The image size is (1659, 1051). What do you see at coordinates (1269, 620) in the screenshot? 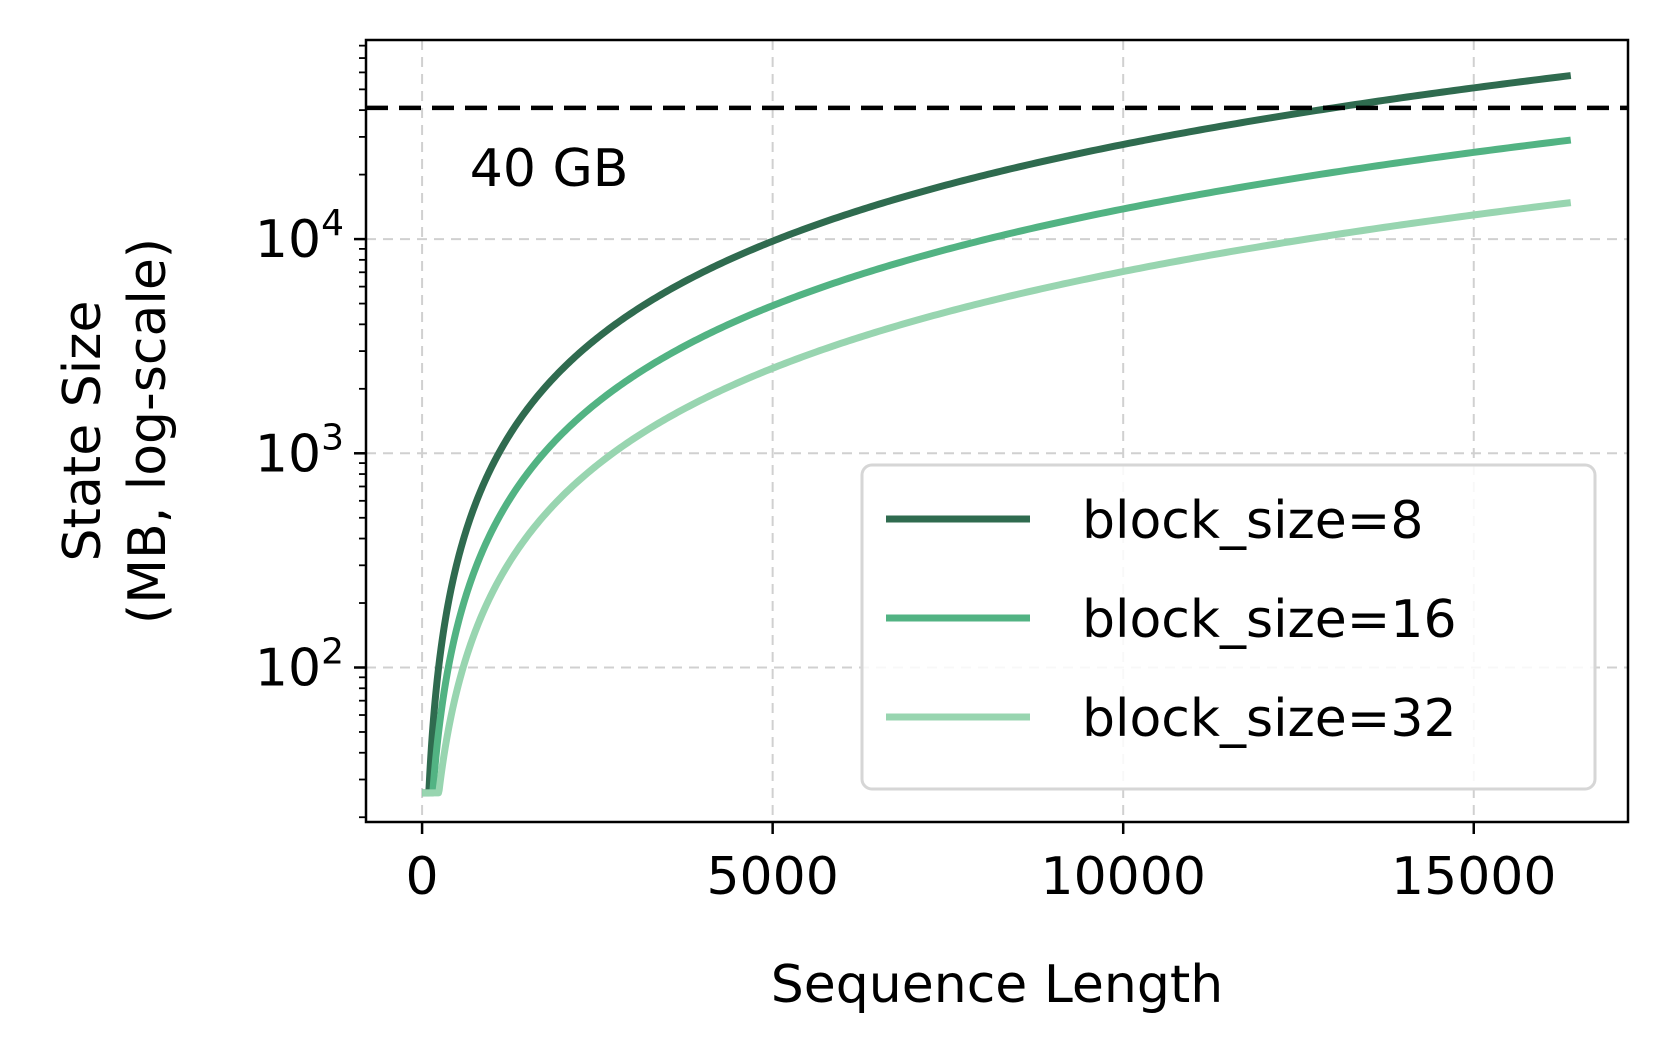
I see `legend-label: block_size=16` at bounding box center [1269, 620].